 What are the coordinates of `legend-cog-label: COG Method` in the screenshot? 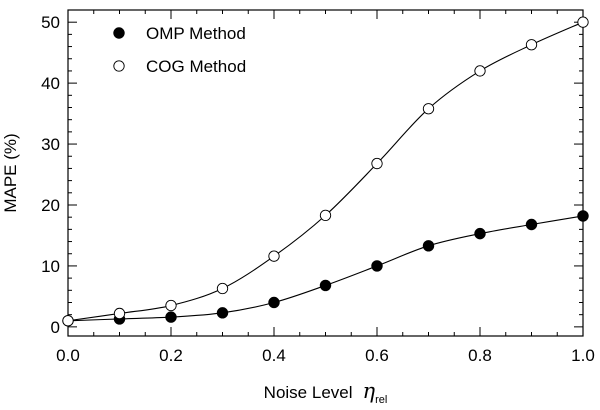 It's located at (196, 66).